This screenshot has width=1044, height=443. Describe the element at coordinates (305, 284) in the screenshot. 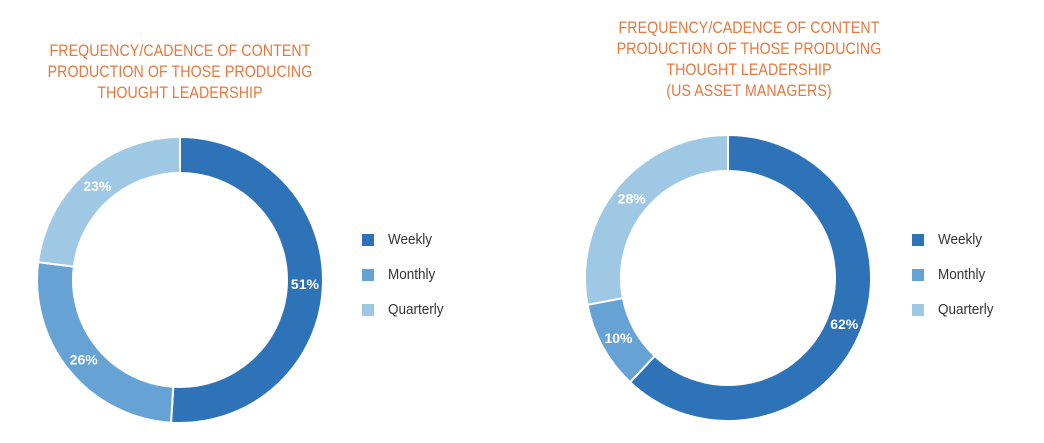

I see `slice-label-weekly: 51%` at that location.